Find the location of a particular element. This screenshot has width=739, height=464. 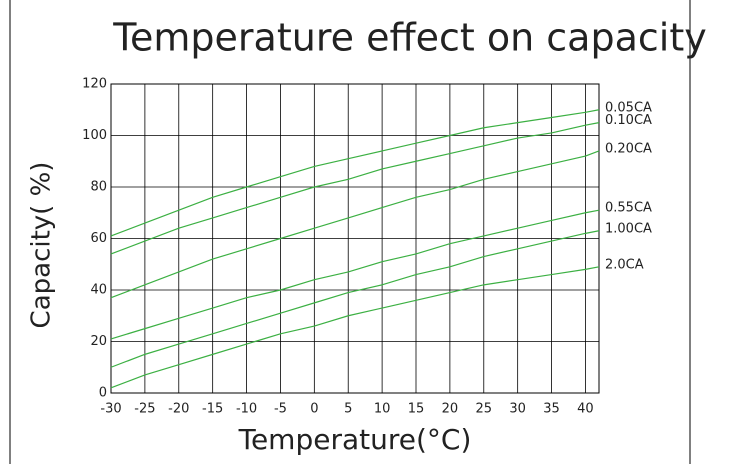

x-tick-label: -15 is located at coordinates (212, 409).